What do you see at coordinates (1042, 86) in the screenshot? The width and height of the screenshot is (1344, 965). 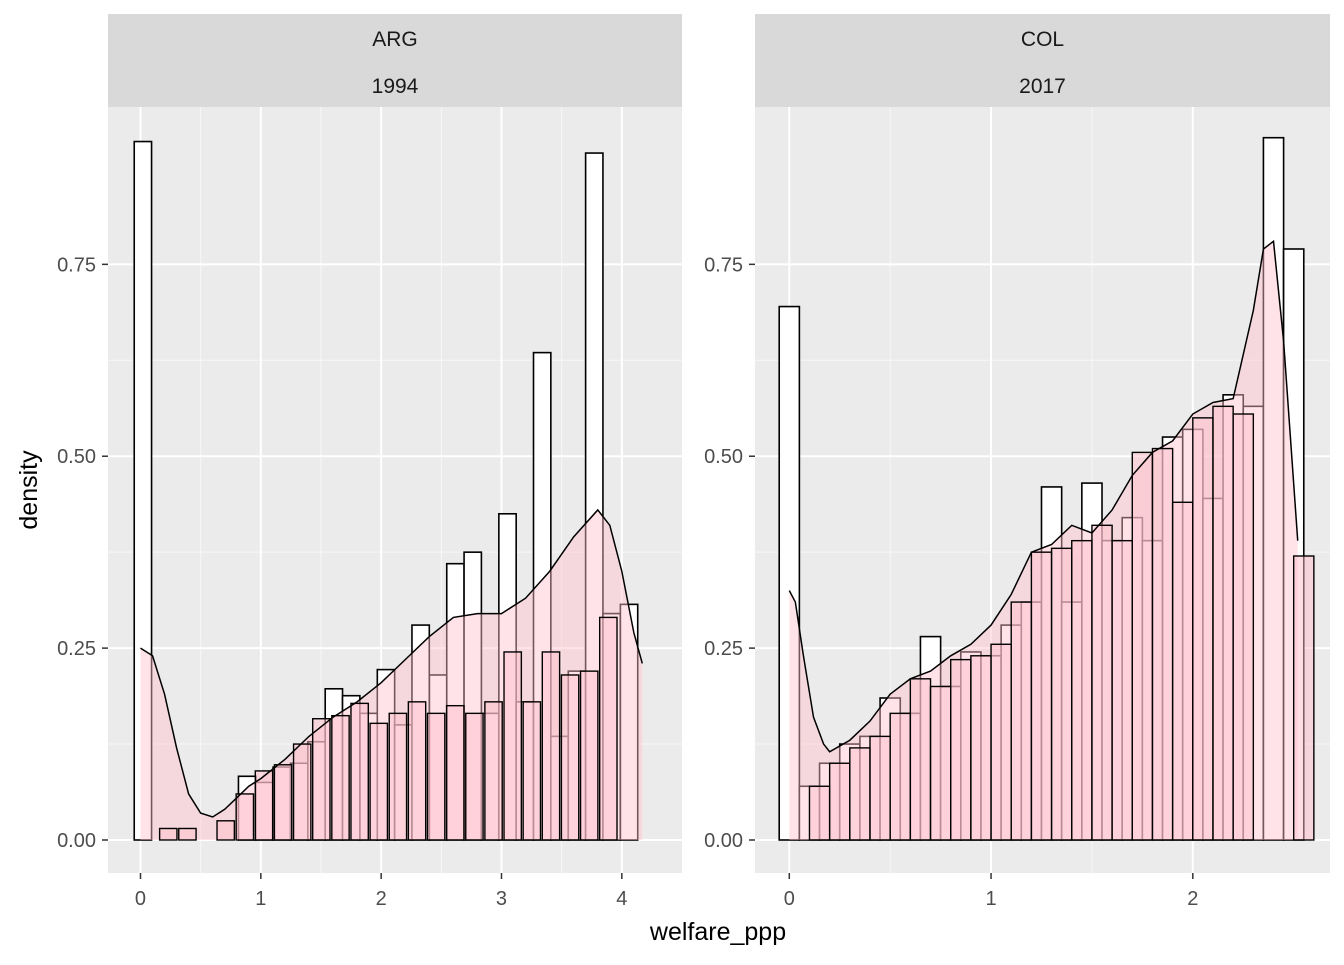 I see `facet-strip-label: 2017` at bounding box center [1042, 86].